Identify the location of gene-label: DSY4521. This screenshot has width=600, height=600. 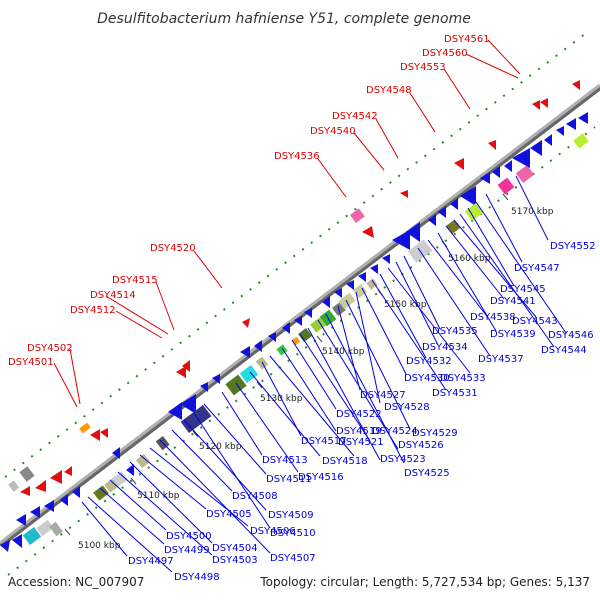
(361, 442).